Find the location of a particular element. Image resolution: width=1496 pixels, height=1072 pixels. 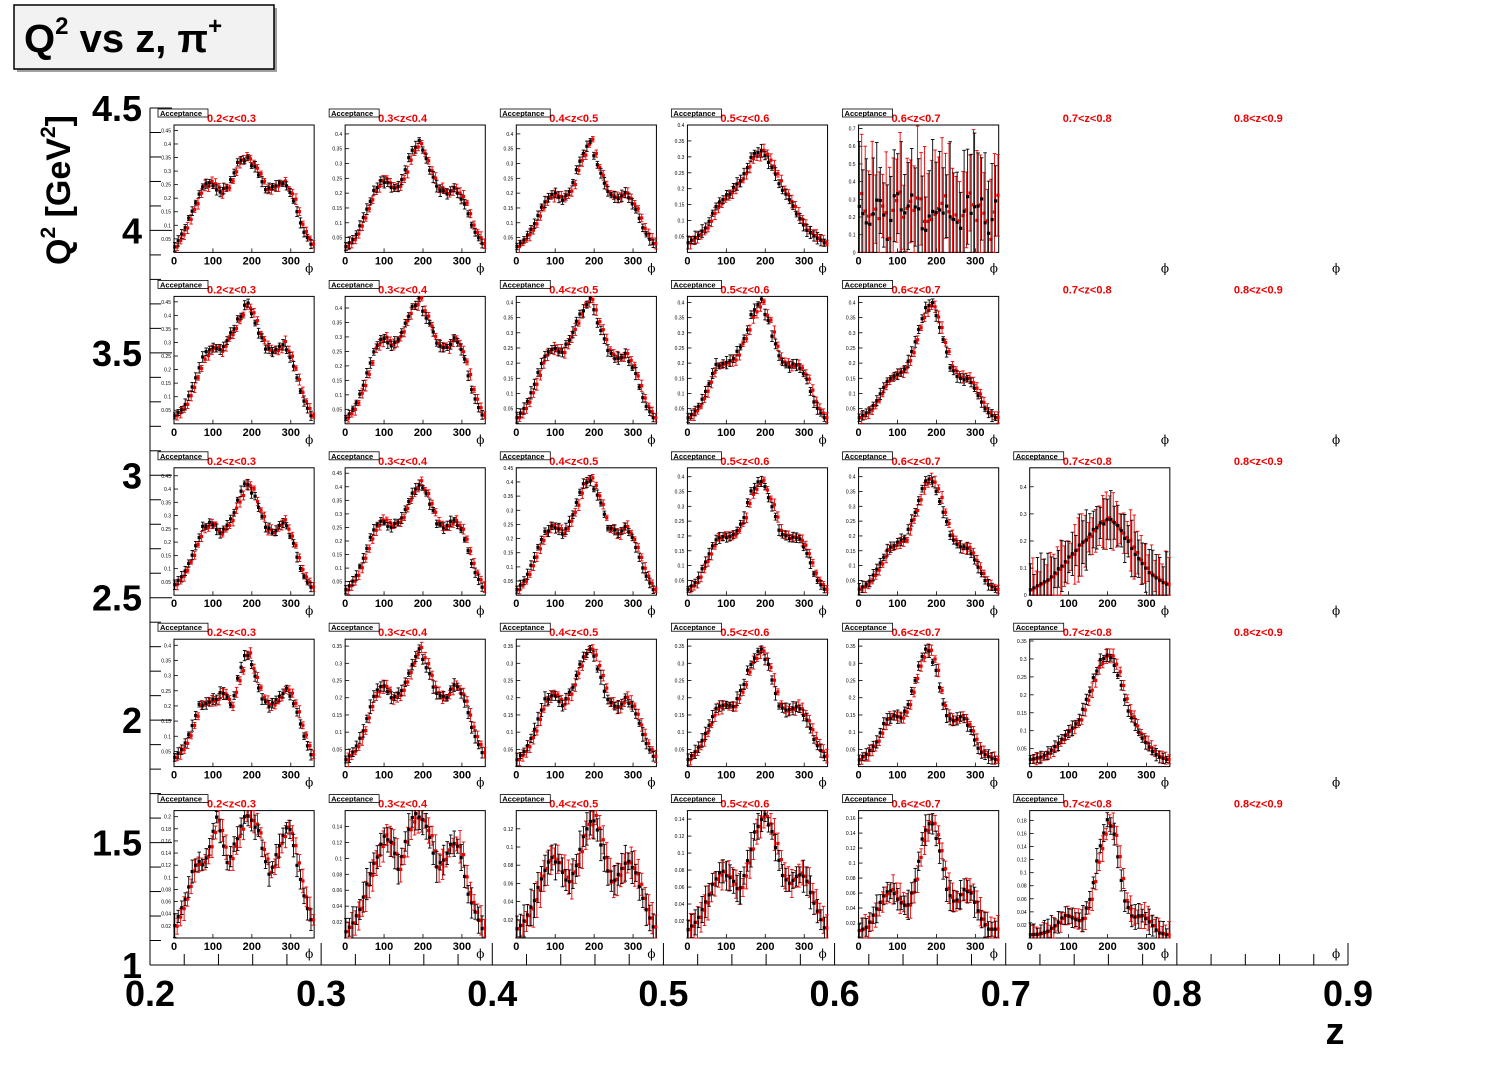

acceptance-tag-box is located at coordinates (867, 284).